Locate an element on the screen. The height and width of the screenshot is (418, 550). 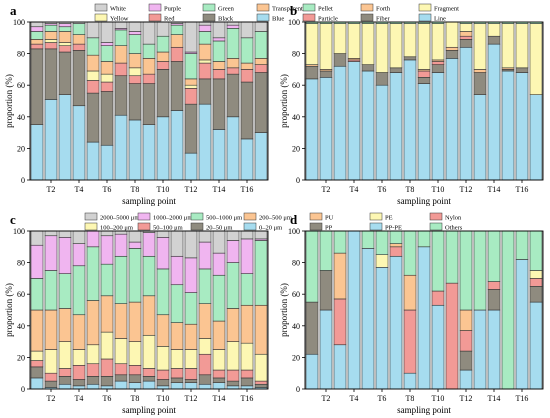
legend-label: 200–500 μm is located at coordinates (275, 218).